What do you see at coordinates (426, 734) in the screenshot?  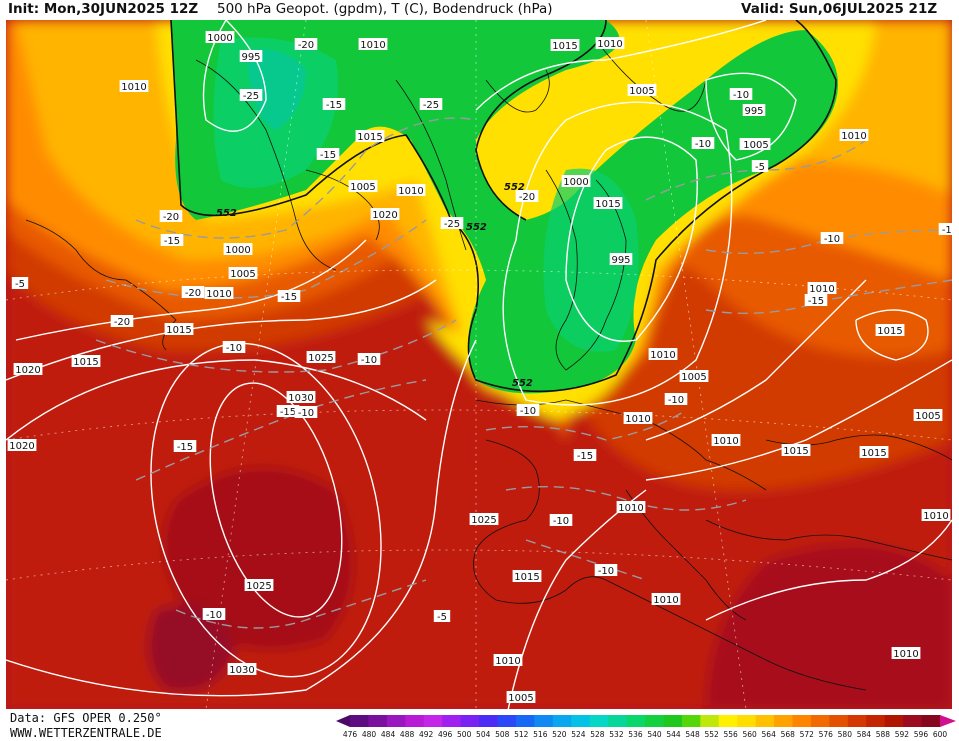 I see `colorbar-tick-label: 492` at bounding box center [426, 734].